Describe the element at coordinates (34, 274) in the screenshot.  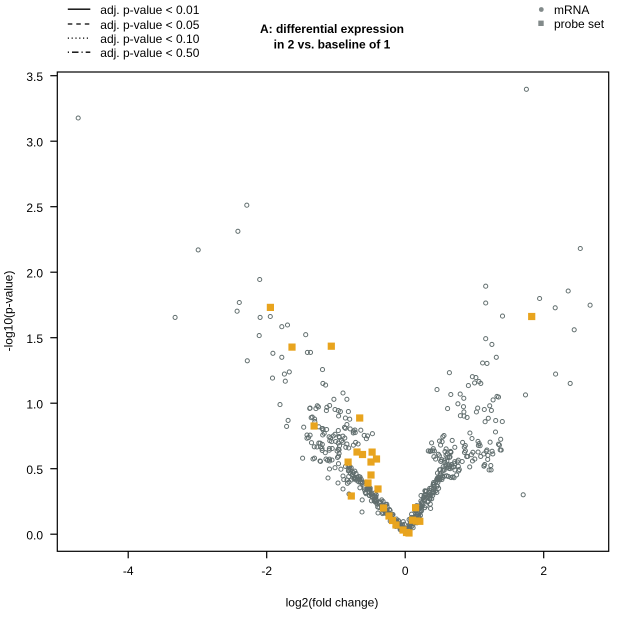
I see `svg-text: 2.0` at that location.